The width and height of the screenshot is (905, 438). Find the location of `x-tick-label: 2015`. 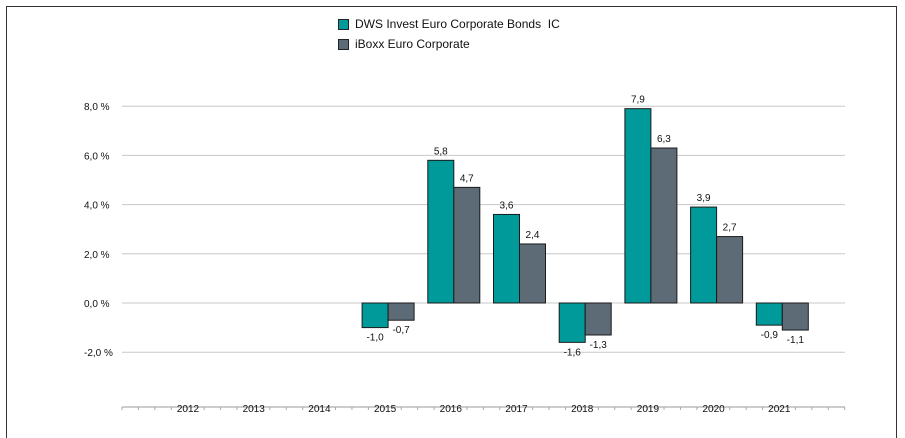

x-tick-label: 2015 is located at coordinates (385, 409).